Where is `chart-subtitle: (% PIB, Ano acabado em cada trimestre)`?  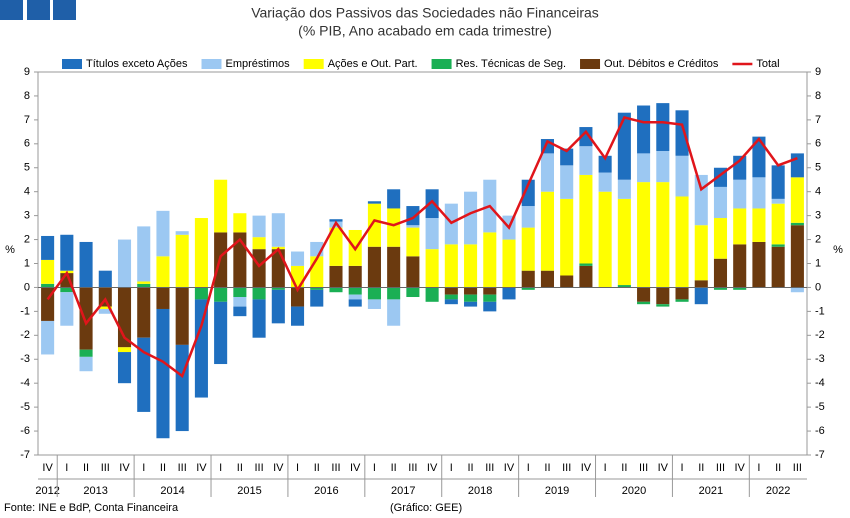
chart-subtitle: (% PIB, Ano acabado em cada trimestre) is located at coordinates (425, 31).